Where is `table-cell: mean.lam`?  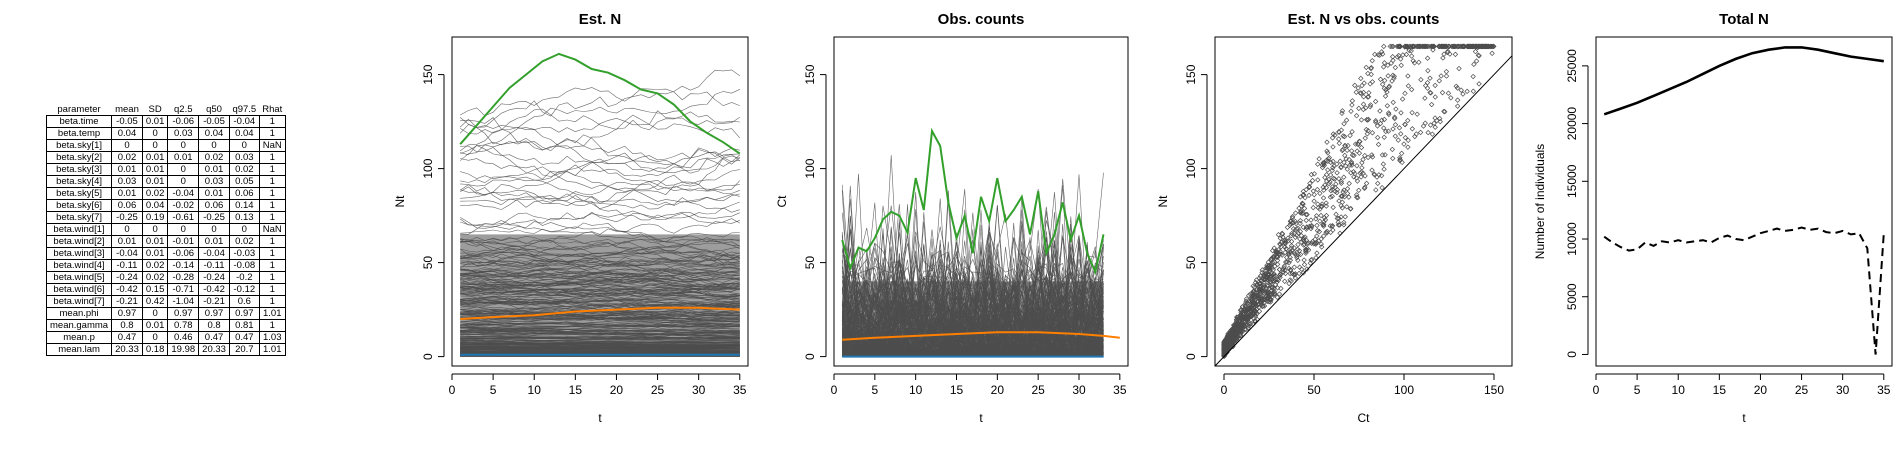
table-cell: mean.lam is located at coordinates (79, 349).